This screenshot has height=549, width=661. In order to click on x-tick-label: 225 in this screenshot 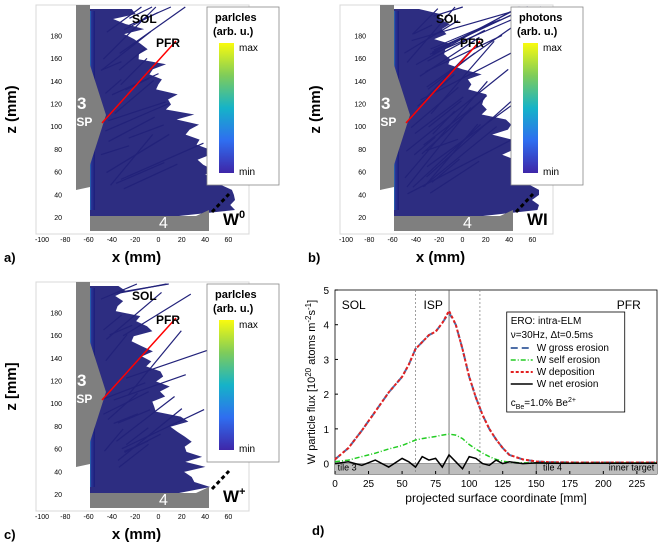, I will do `click(637, 484)`.